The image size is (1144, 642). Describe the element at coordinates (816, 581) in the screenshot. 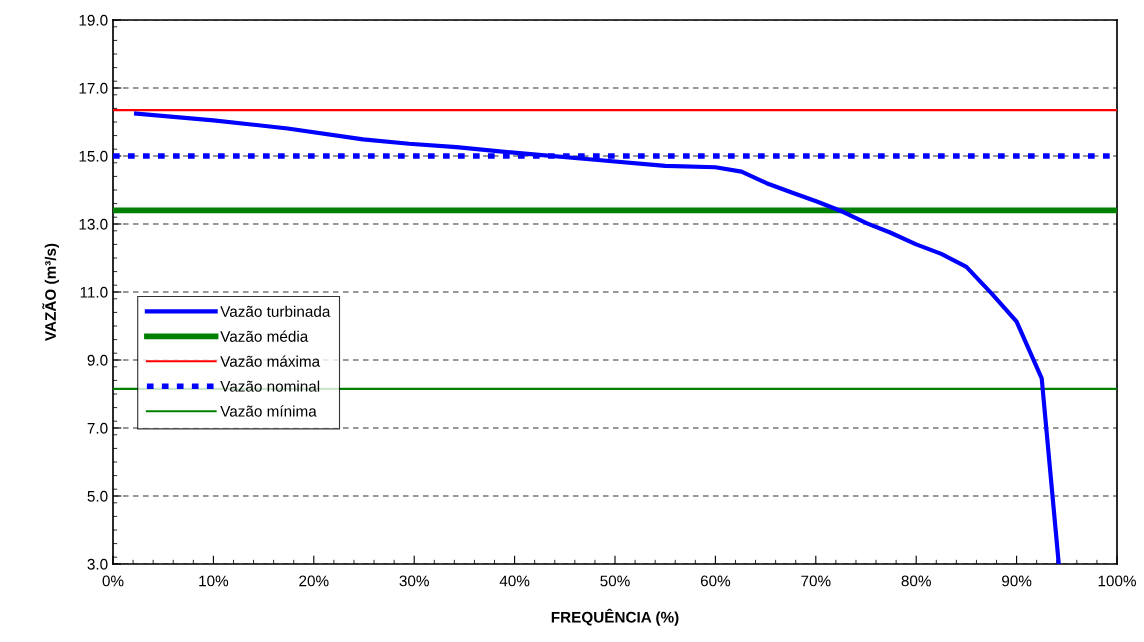

I see `x-tick-label: 70%` at that location.